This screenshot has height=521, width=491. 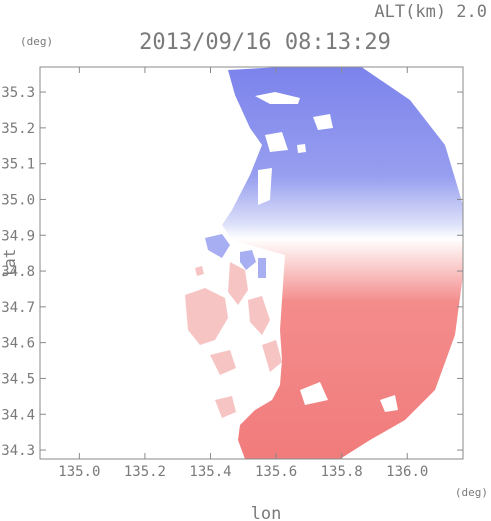 I want to click on y-tick-label: 34.4, so click(x=18, y=415).